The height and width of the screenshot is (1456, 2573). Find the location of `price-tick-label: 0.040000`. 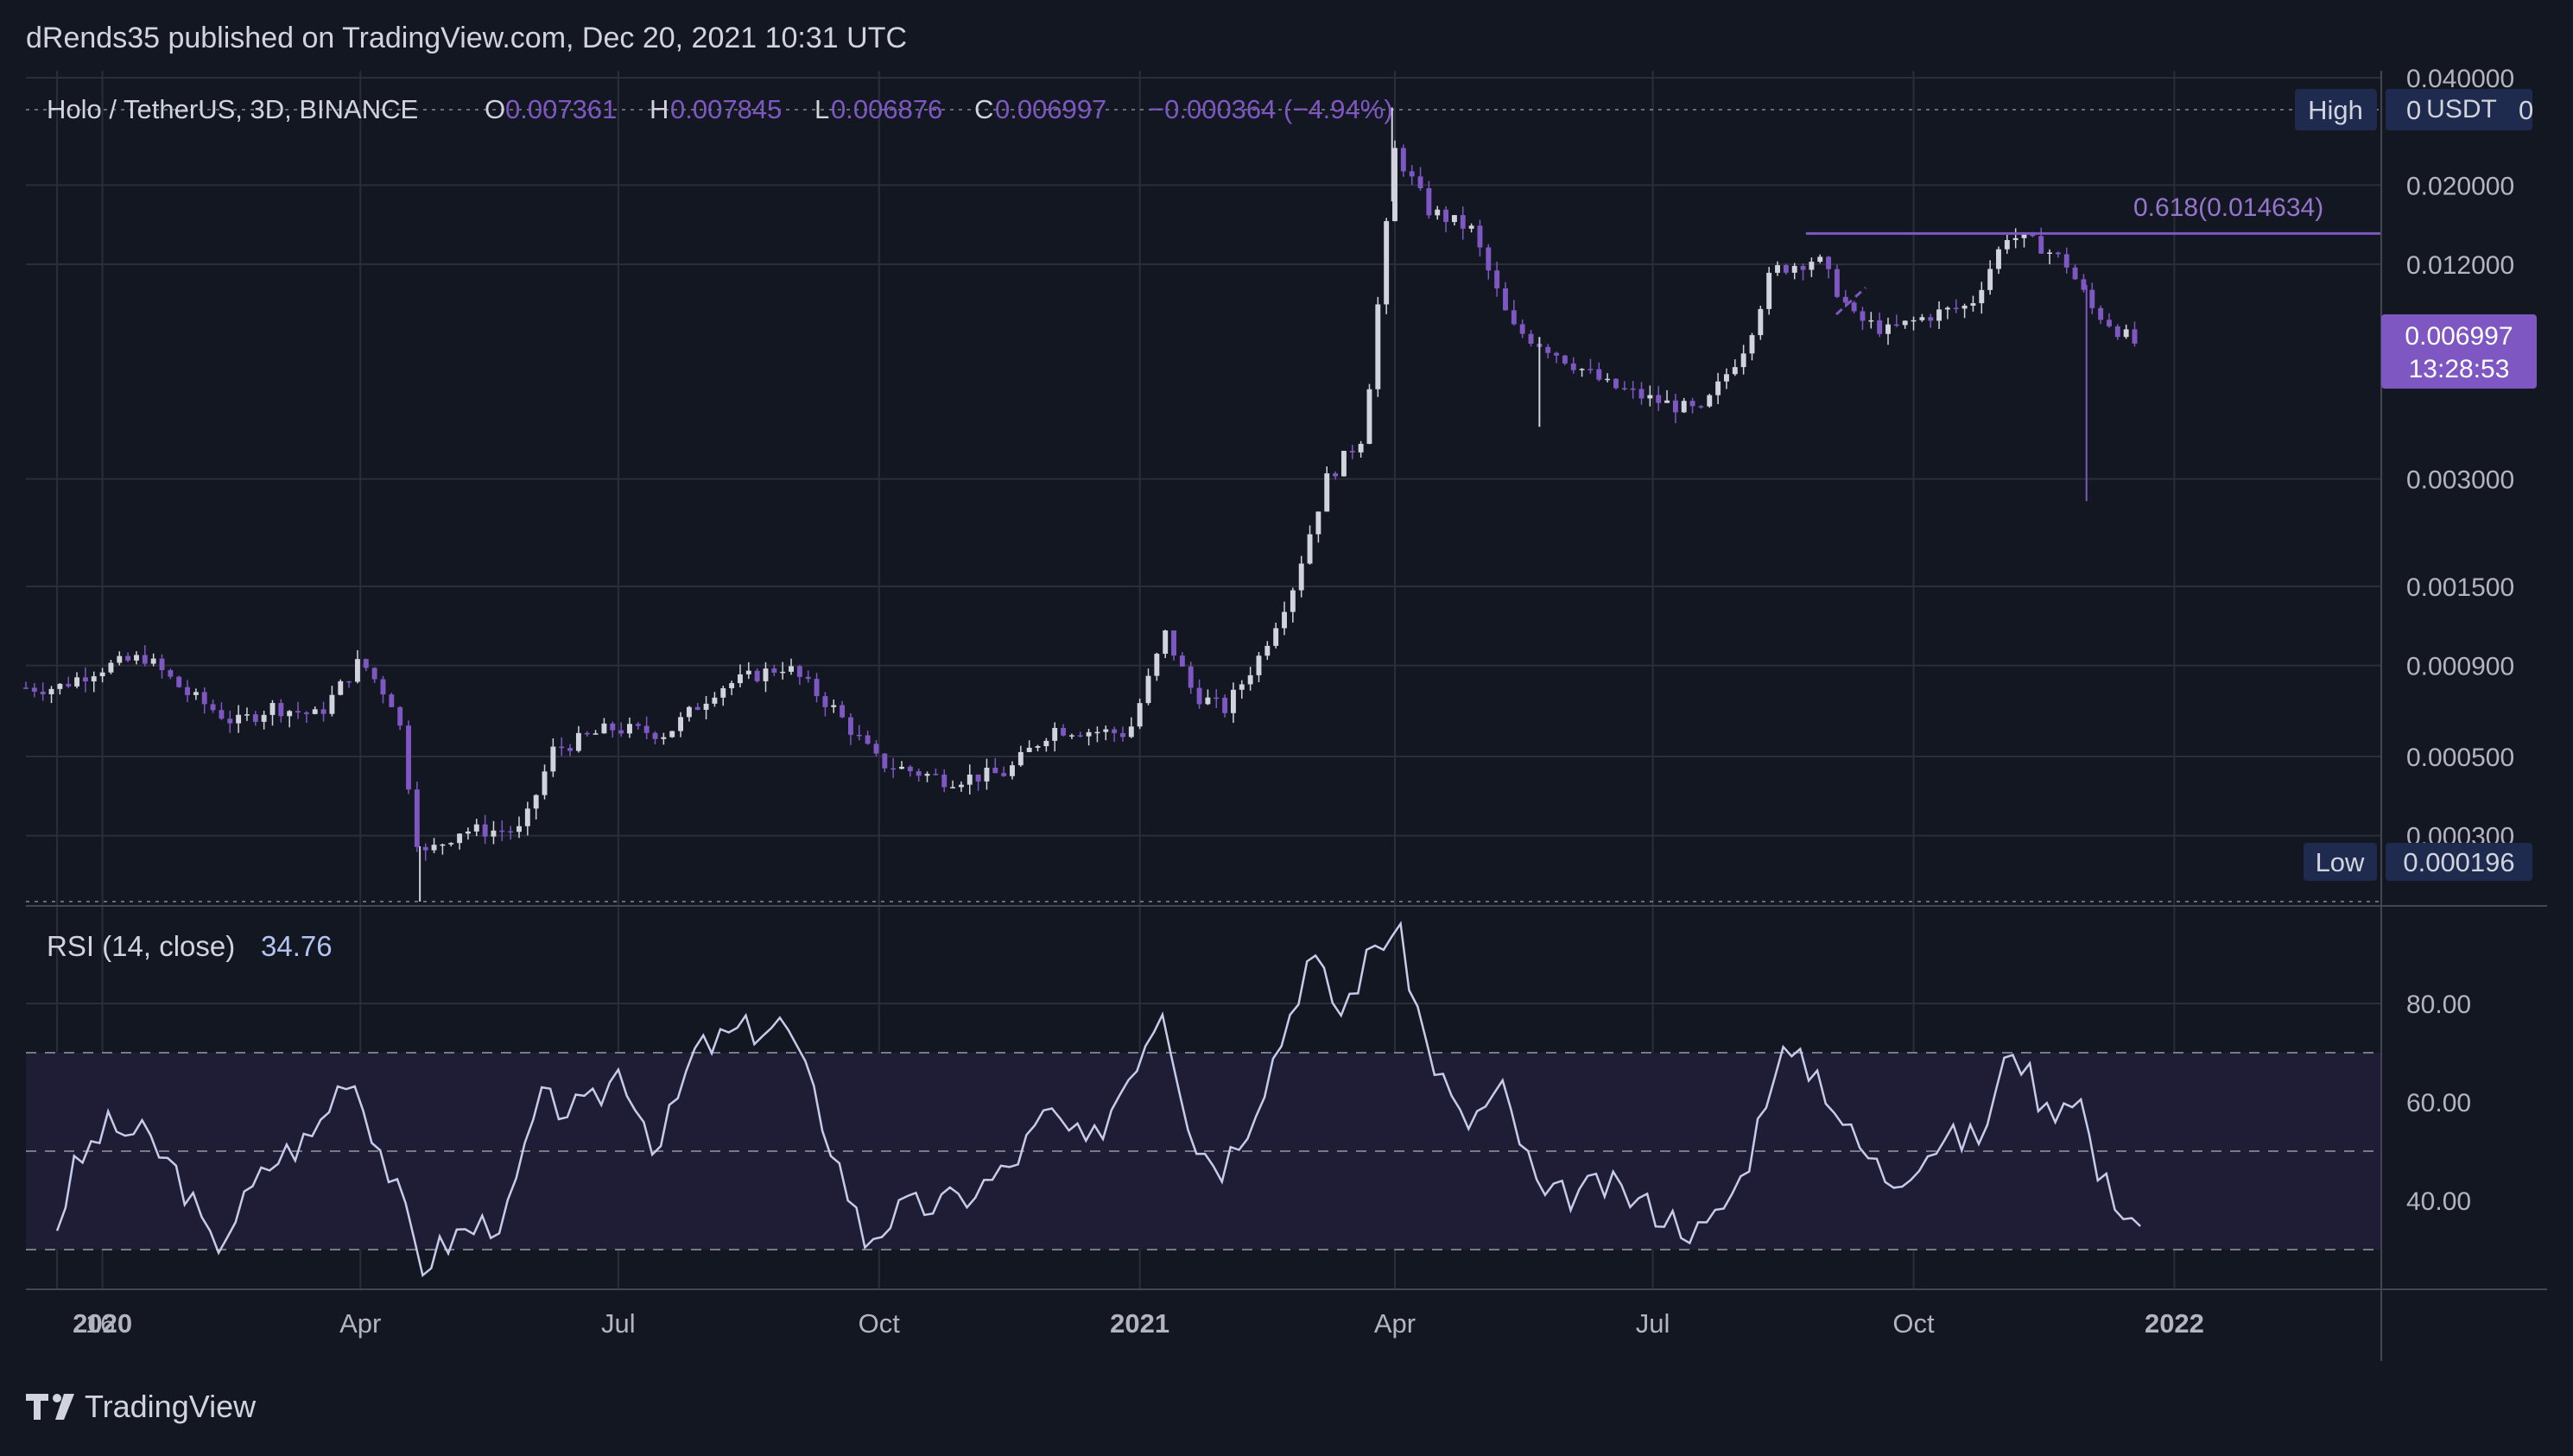

price-tick-label: 0.040000 is located at coordinates (2460, 79).